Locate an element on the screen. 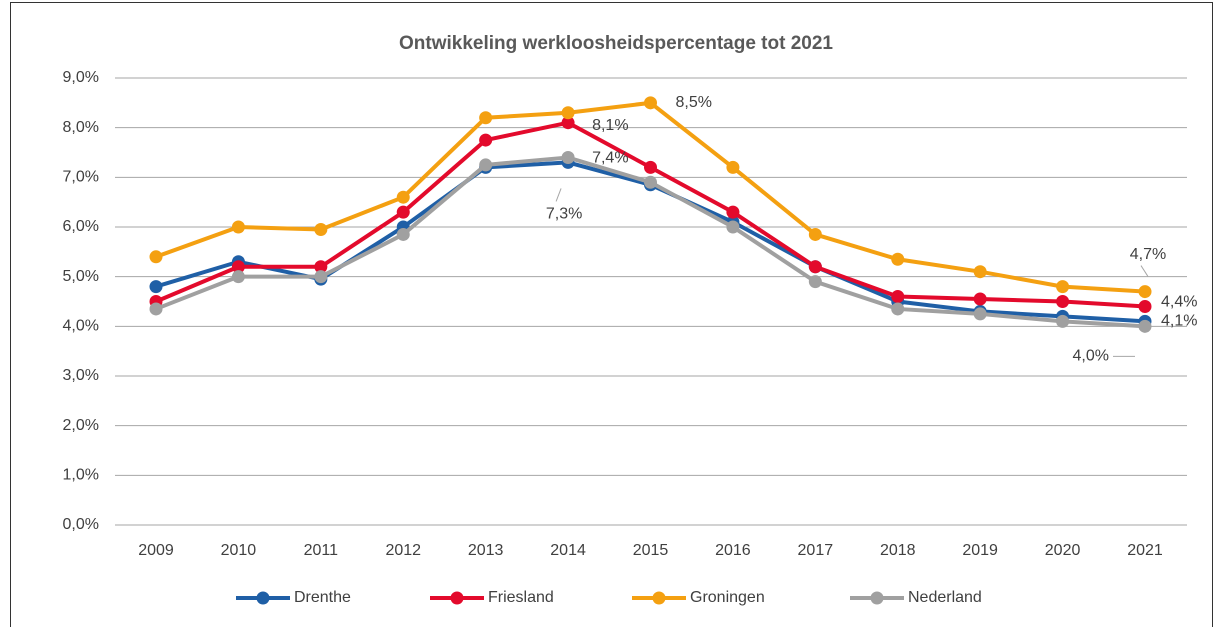 This screenshot has width=1215, height=627. y-tick-label: 9,0% is located at coordinates (81, 77).